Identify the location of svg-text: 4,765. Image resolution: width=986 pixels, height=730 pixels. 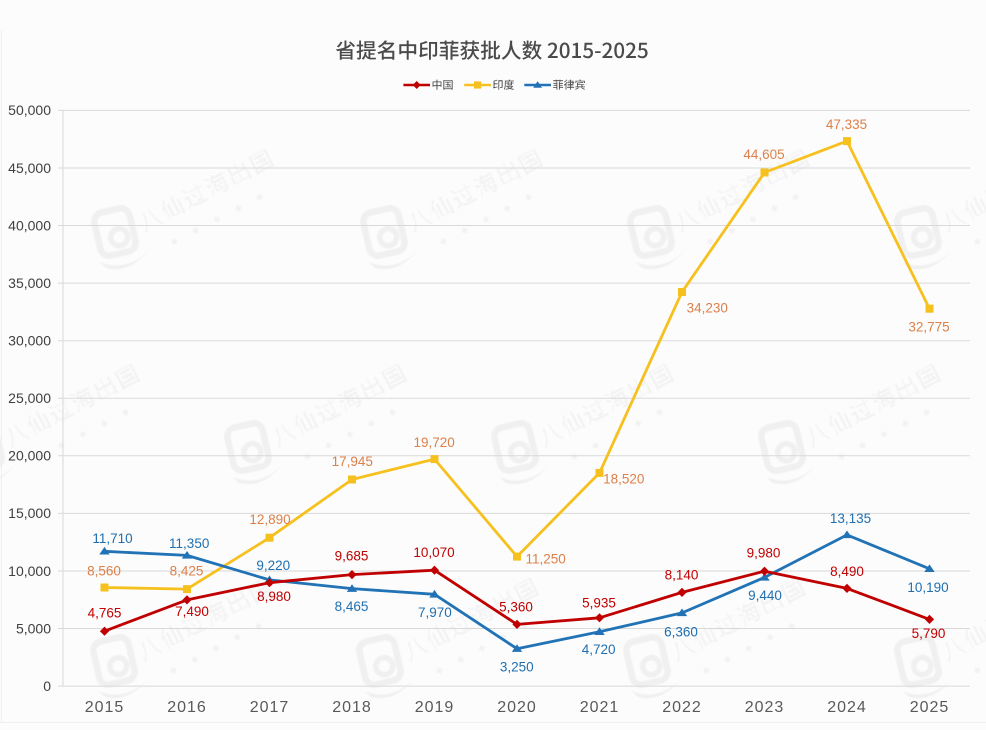
(105, 613).